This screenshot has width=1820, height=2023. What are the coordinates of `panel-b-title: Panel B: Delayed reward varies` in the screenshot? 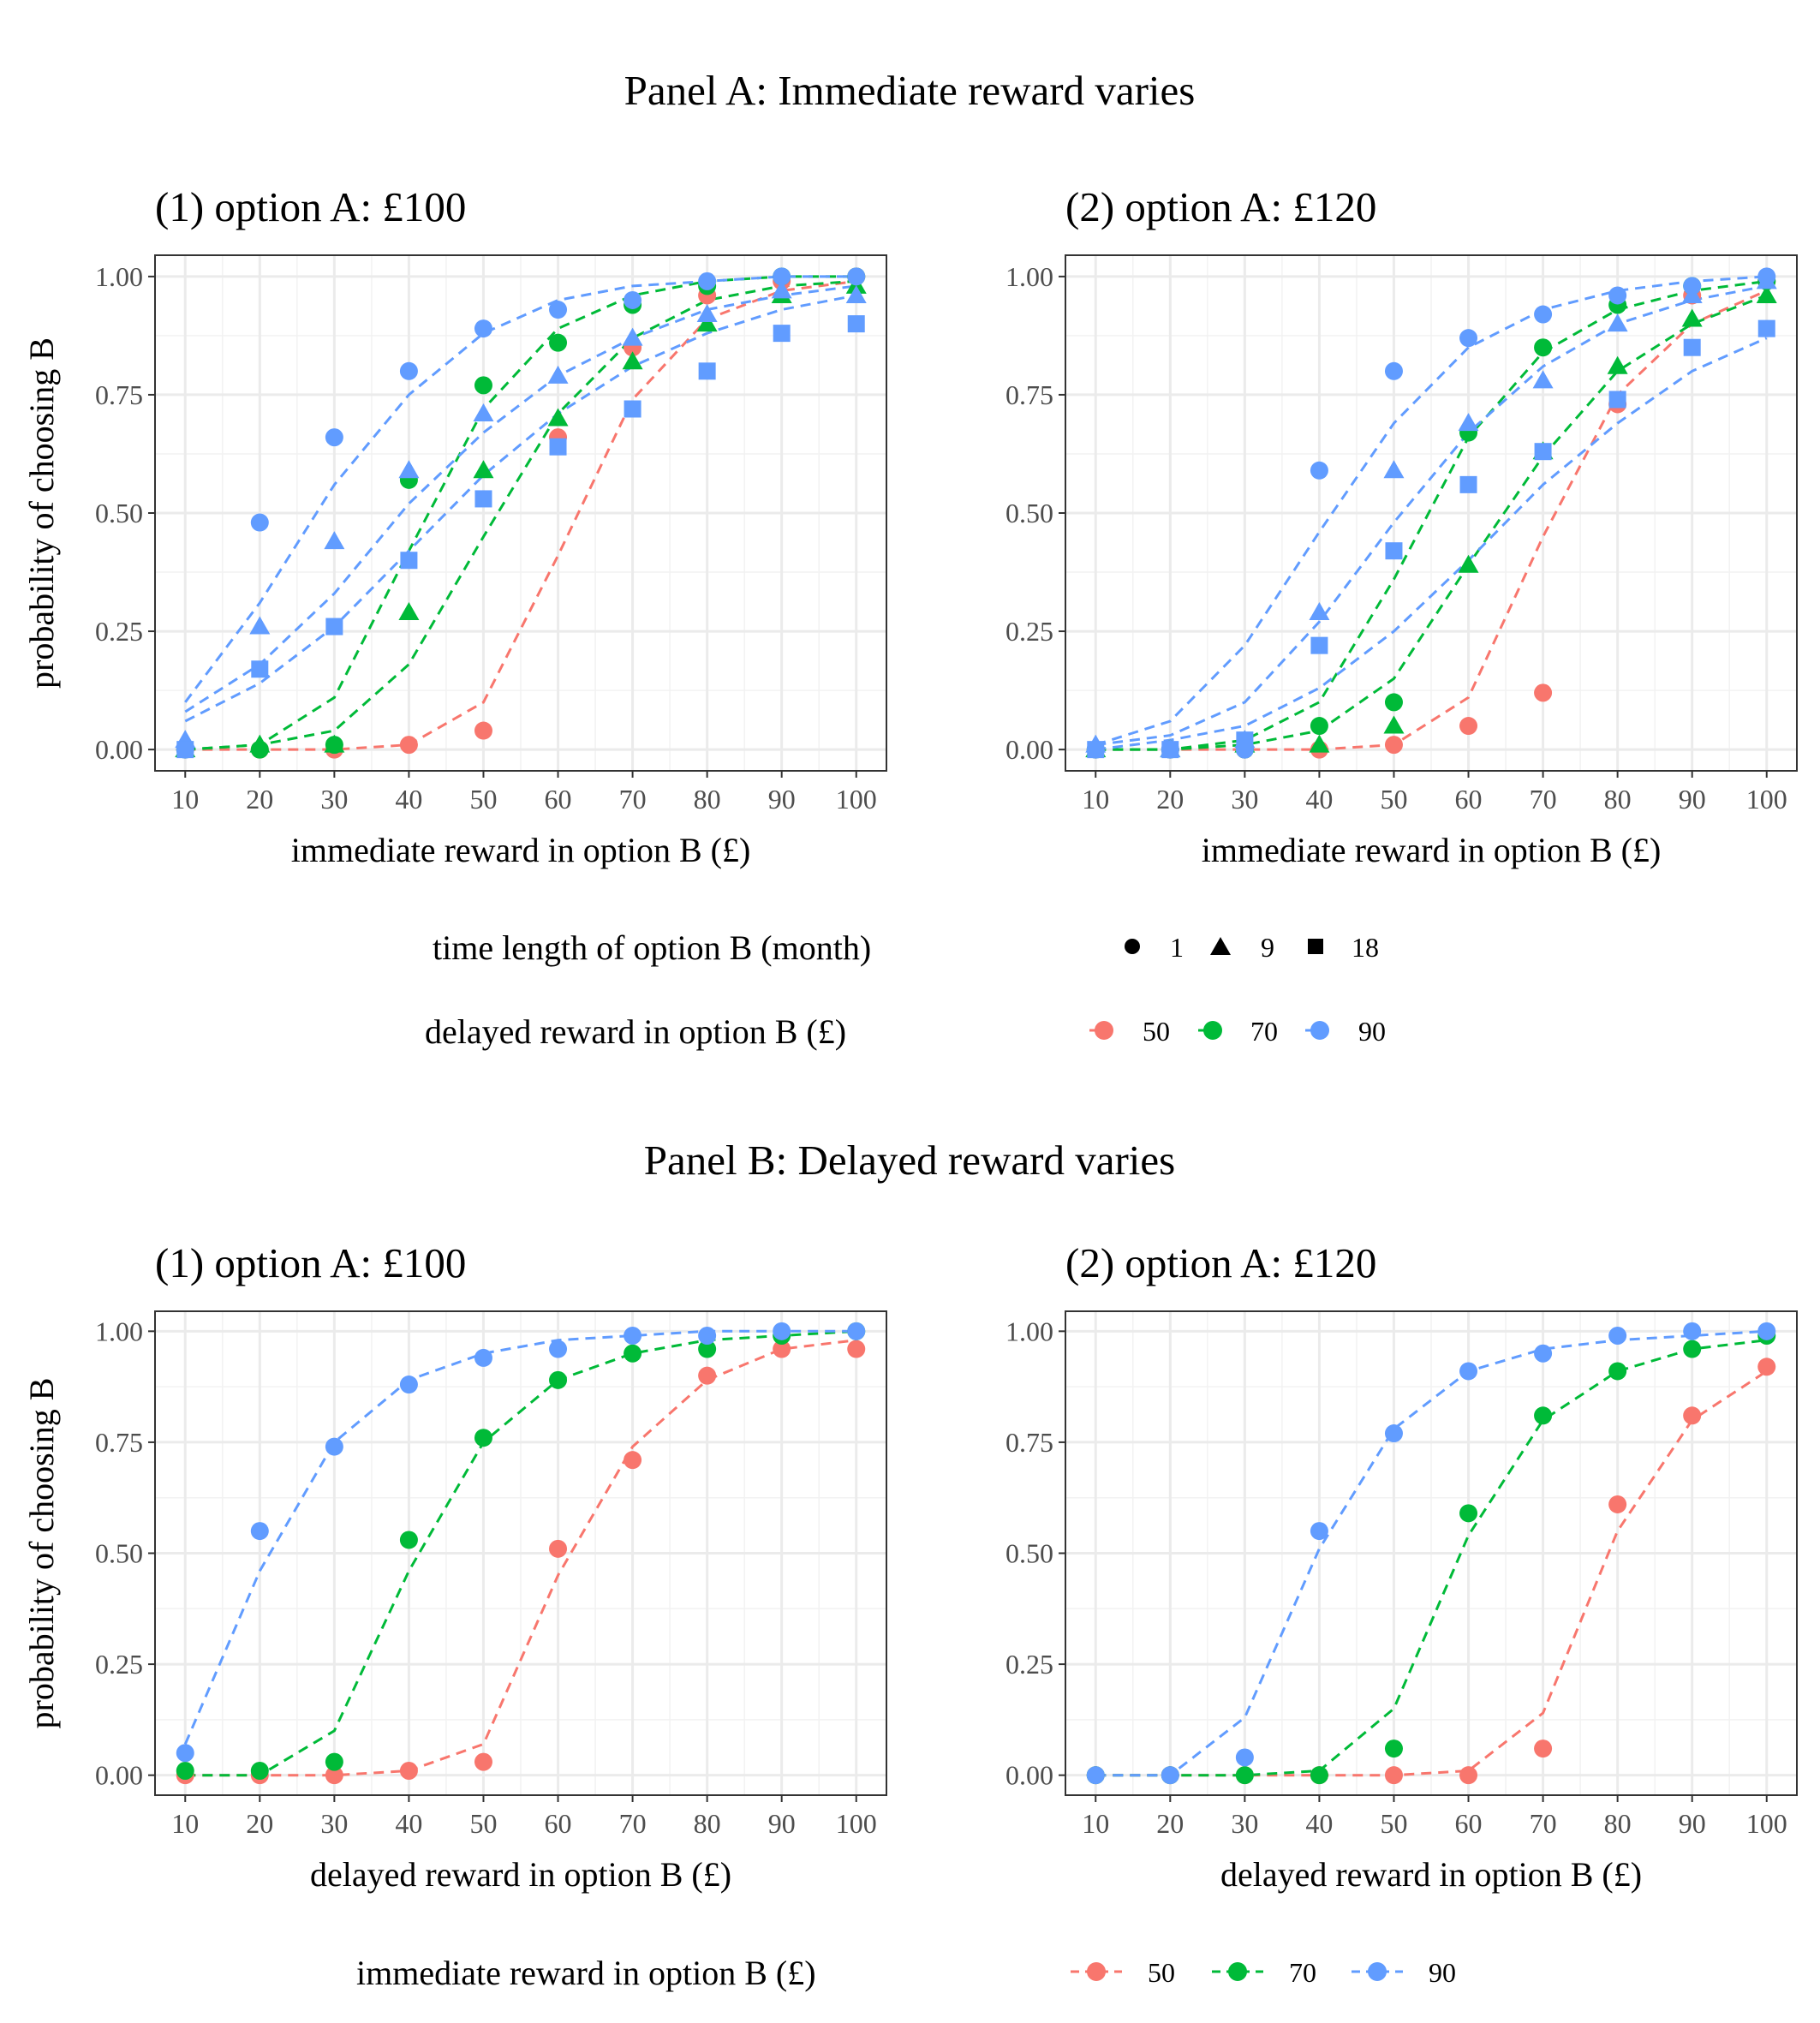 It's located at (909, 1160).